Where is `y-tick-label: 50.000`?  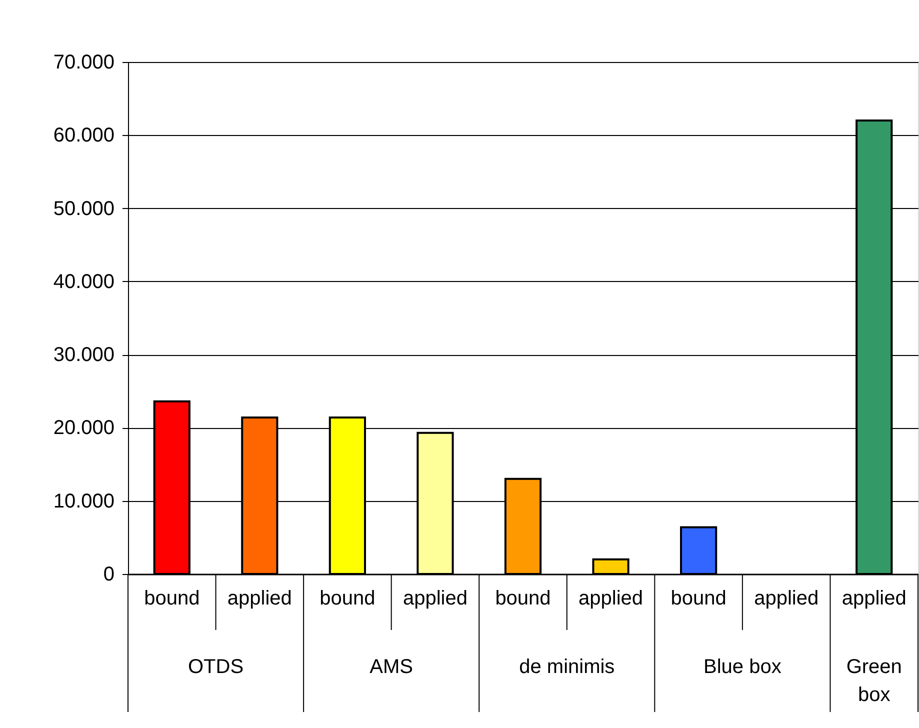
y-tick-label: 50.000 is located at coordinates (83, 209).